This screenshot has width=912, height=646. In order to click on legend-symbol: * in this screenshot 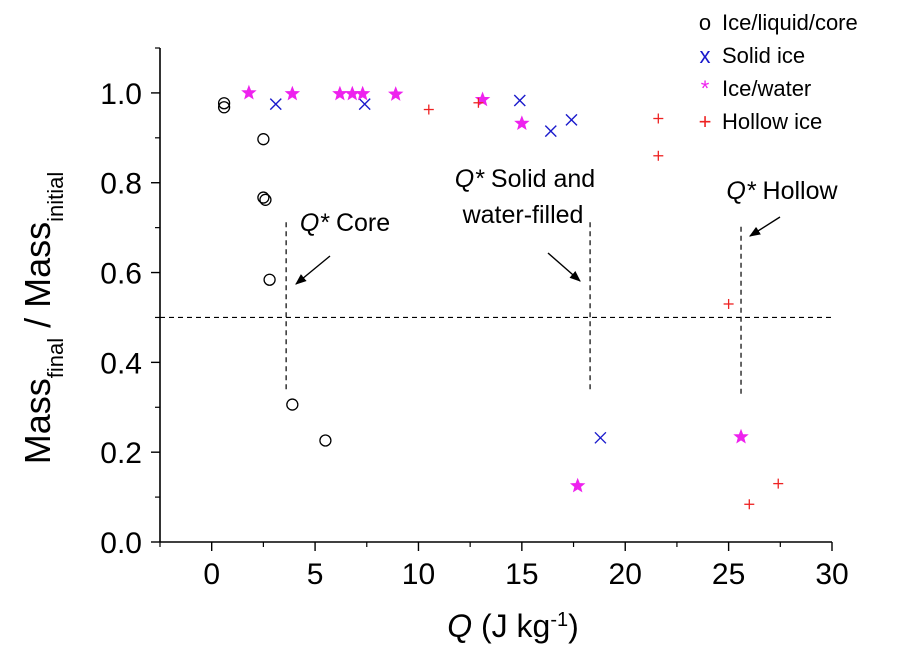, I will do `click(705, 88)`.